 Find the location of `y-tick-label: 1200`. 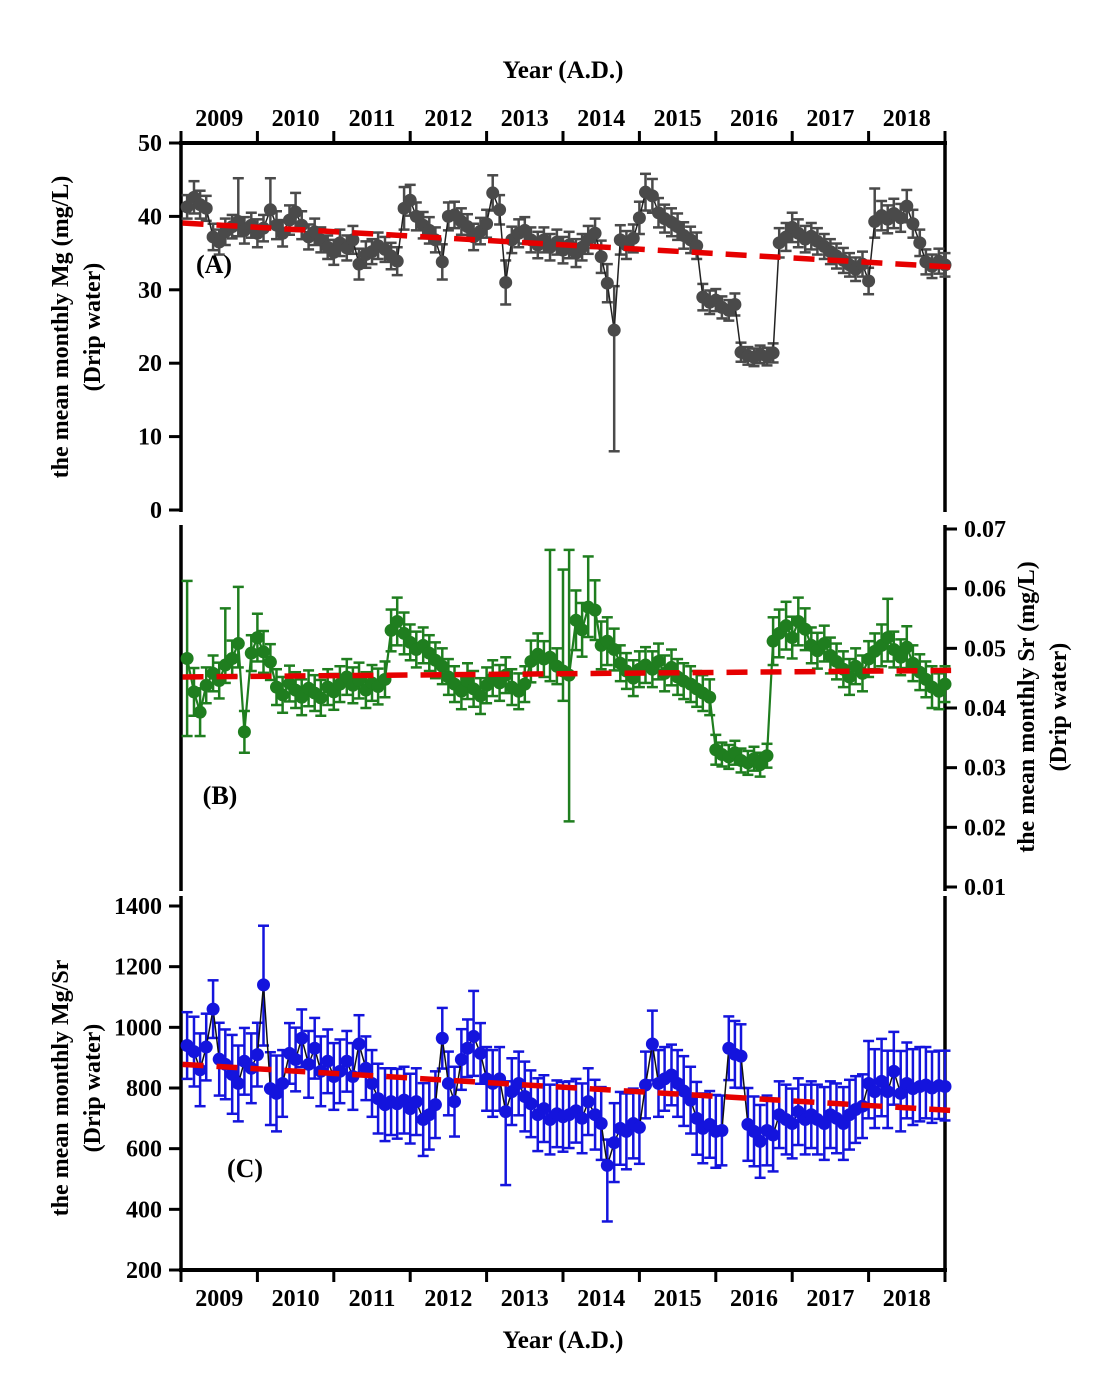

y-tick-label: 1200 is located at coordinates (138, 968).